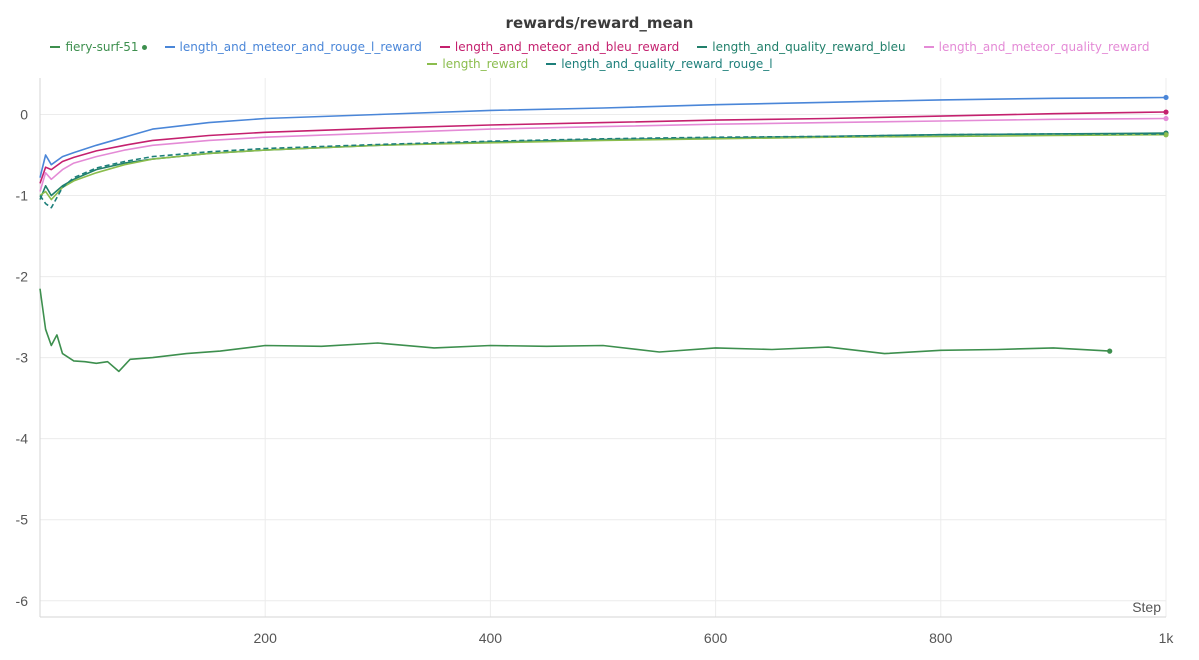  What do you see at coordinates (24, 114) in the screenshot?
I see `y-tick-label: 0` at bounding box center [24, 114].